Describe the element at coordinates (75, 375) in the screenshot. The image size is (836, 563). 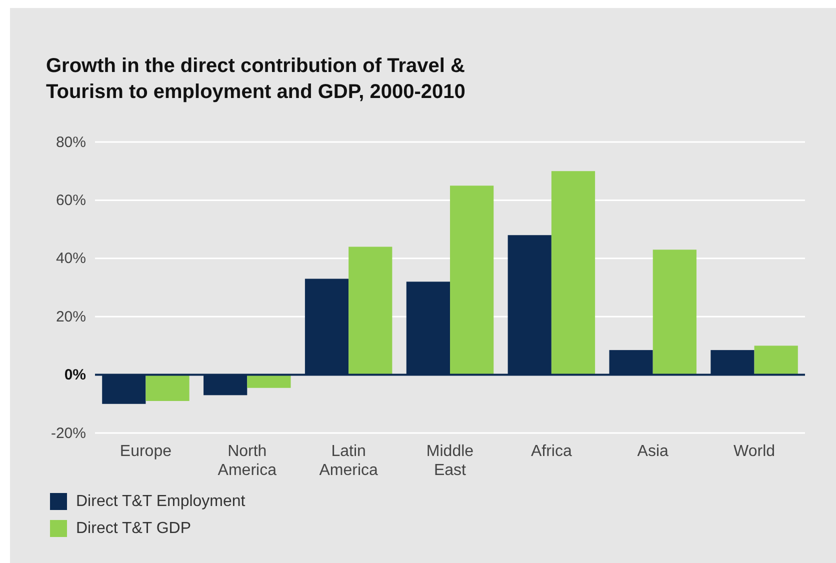
I see `y-tick-label: 0%` at that location.